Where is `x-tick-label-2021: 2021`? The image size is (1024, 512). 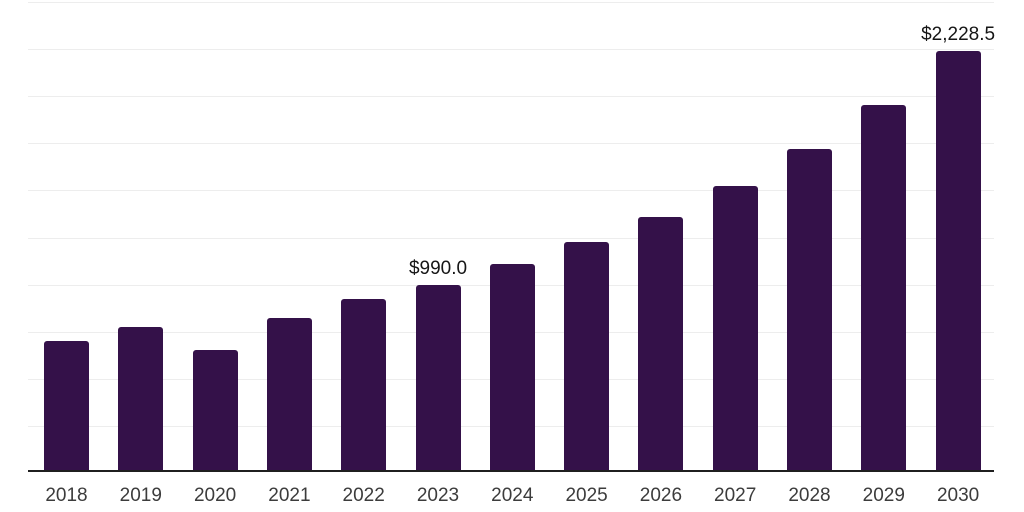
x-tick-label-2021: 2021 is located at coordinates (289, 495).